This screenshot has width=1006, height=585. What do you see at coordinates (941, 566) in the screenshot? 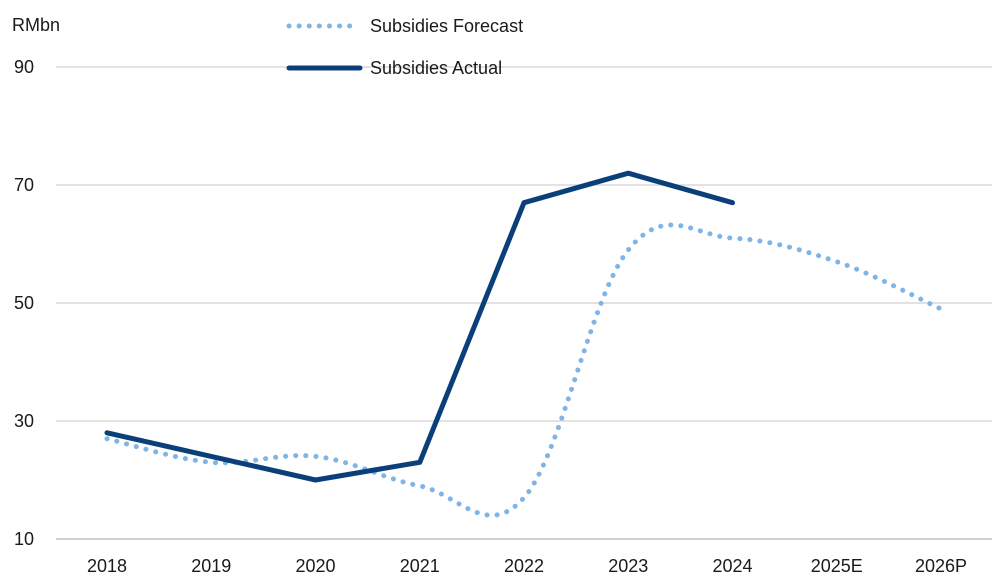
I see `x-tick-label: 2026P` at bounding box center [941, 566].